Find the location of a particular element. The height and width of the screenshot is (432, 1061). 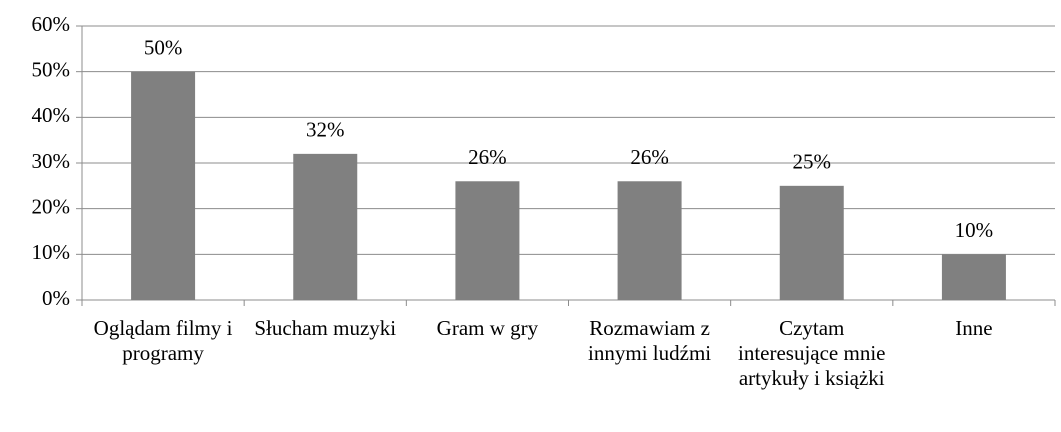

y-tick-label: 50% is located at coordinates (51, 69).